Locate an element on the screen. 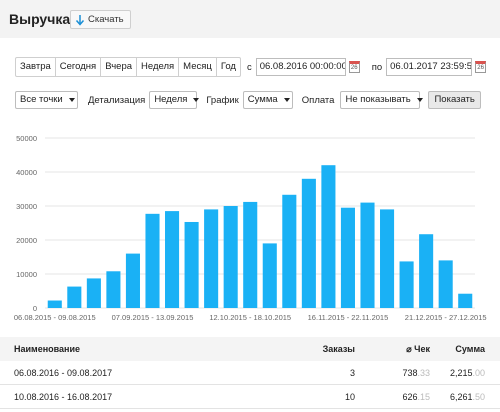  date-to-input: 06.01.2017 23:59:59 is located at coordinates (429, 67).